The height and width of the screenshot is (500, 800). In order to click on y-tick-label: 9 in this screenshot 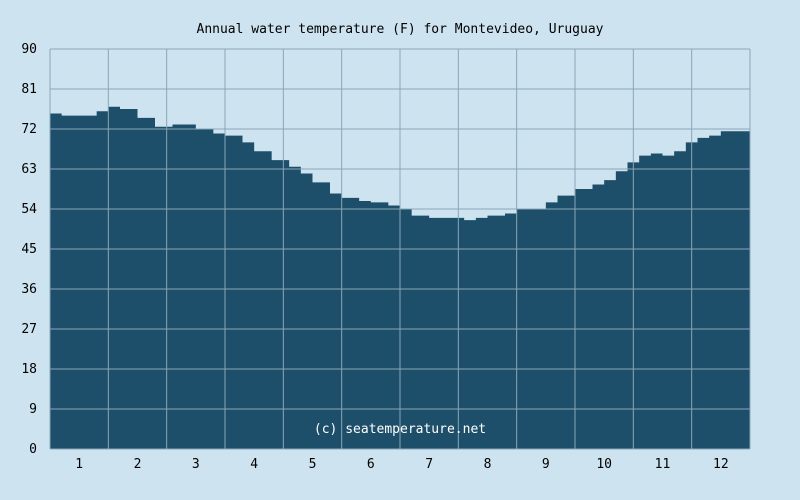, I will do `click(33, 409)`.